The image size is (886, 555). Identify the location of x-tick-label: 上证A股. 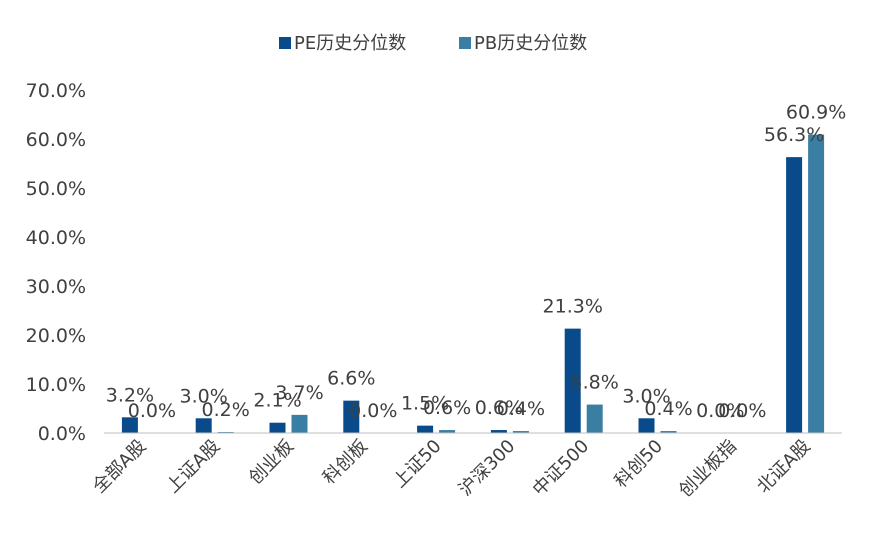
(193, 467).